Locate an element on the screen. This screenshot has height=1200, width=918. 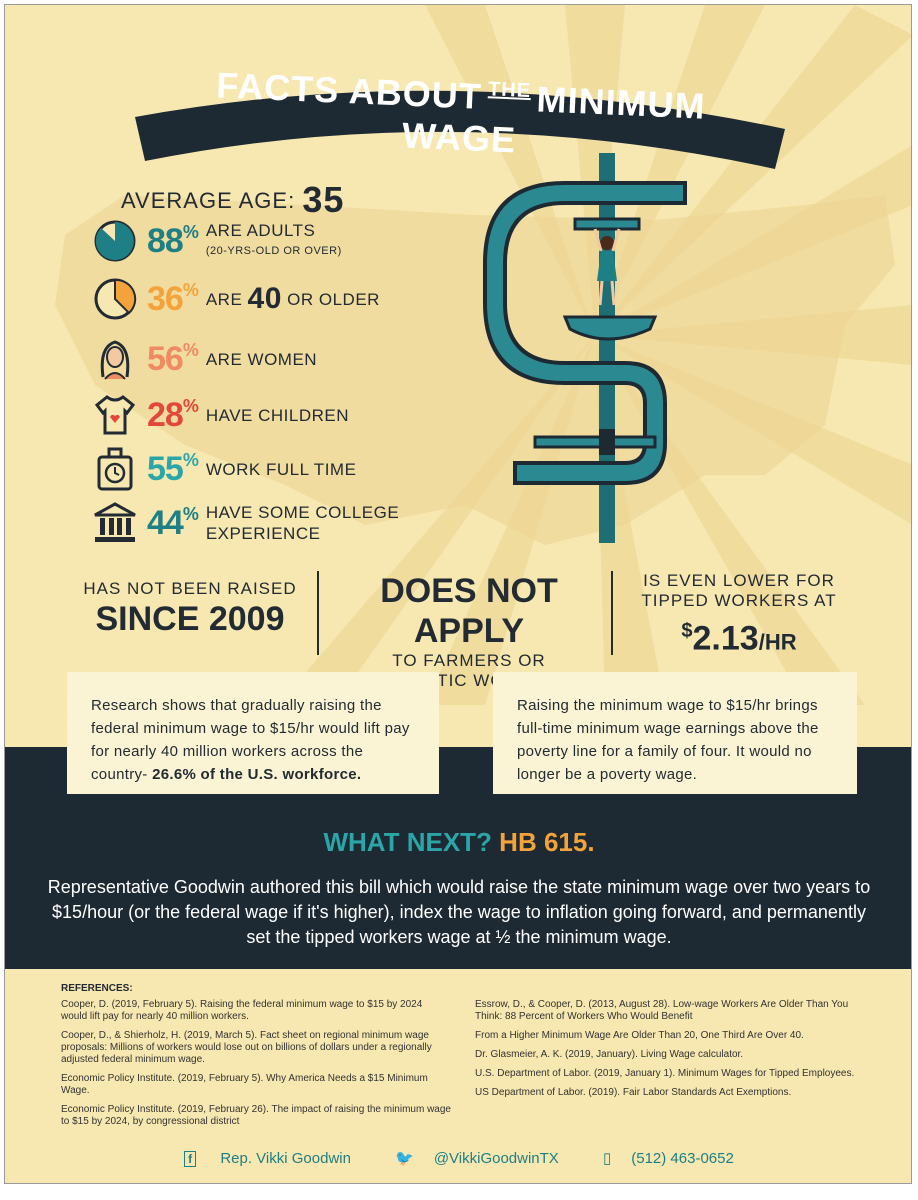
stat-full-time: 55% WORK FULL TIME is located at coordinates (224, 469).